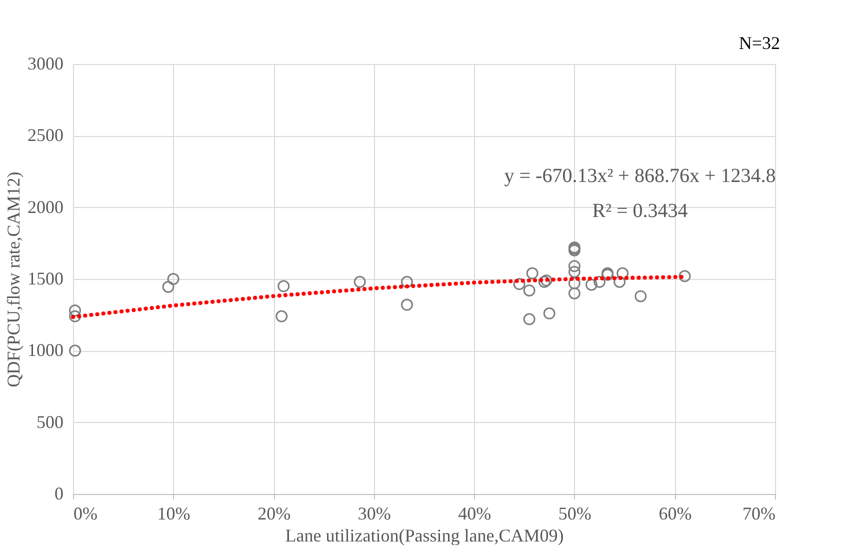  Describe the element at coordinates (86, 514) in the screenshot. I see `x-tick-label: 0%` at that location.